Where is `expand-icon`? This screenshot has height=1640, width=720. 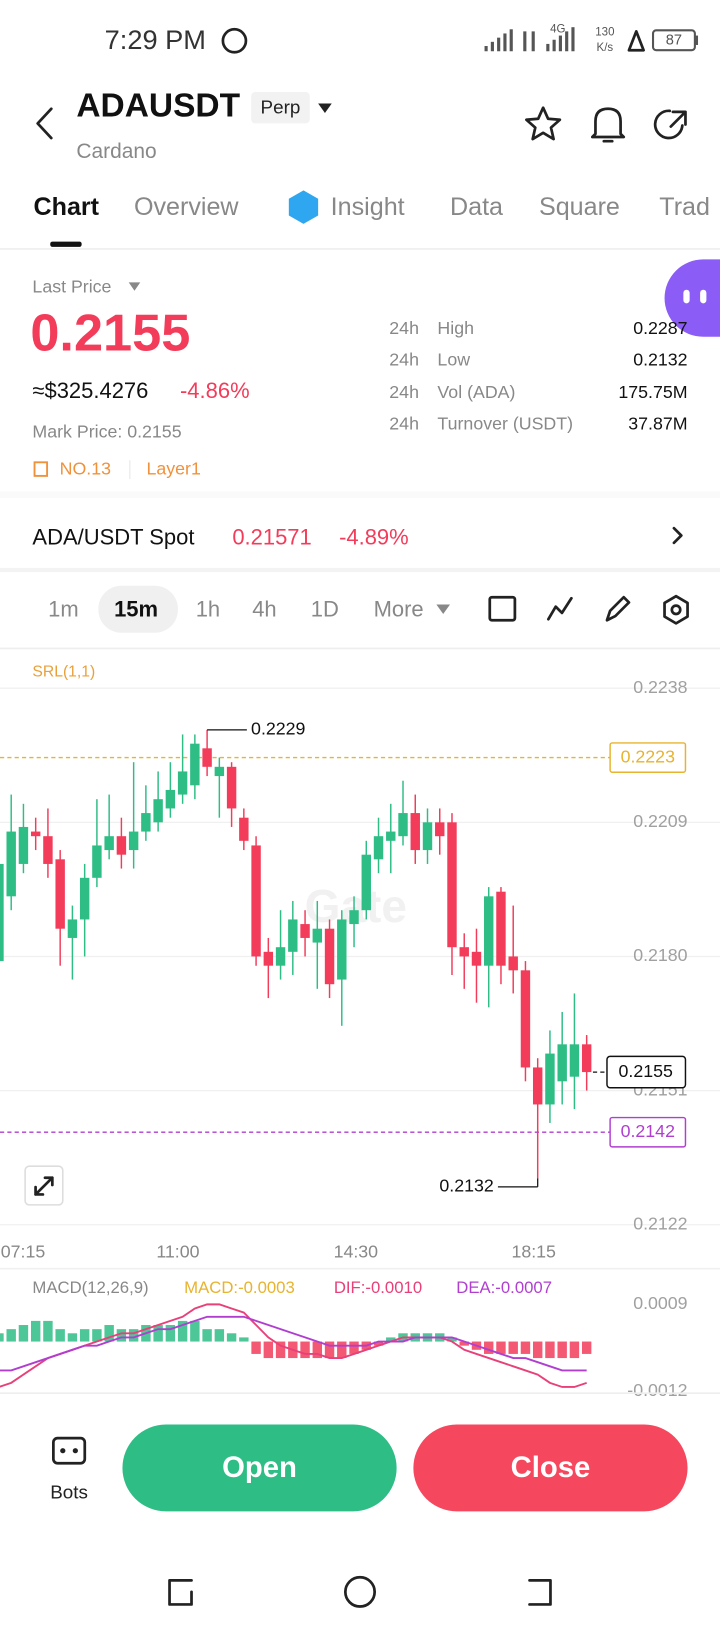 expand-icon is located at coordinates (44, 1186).